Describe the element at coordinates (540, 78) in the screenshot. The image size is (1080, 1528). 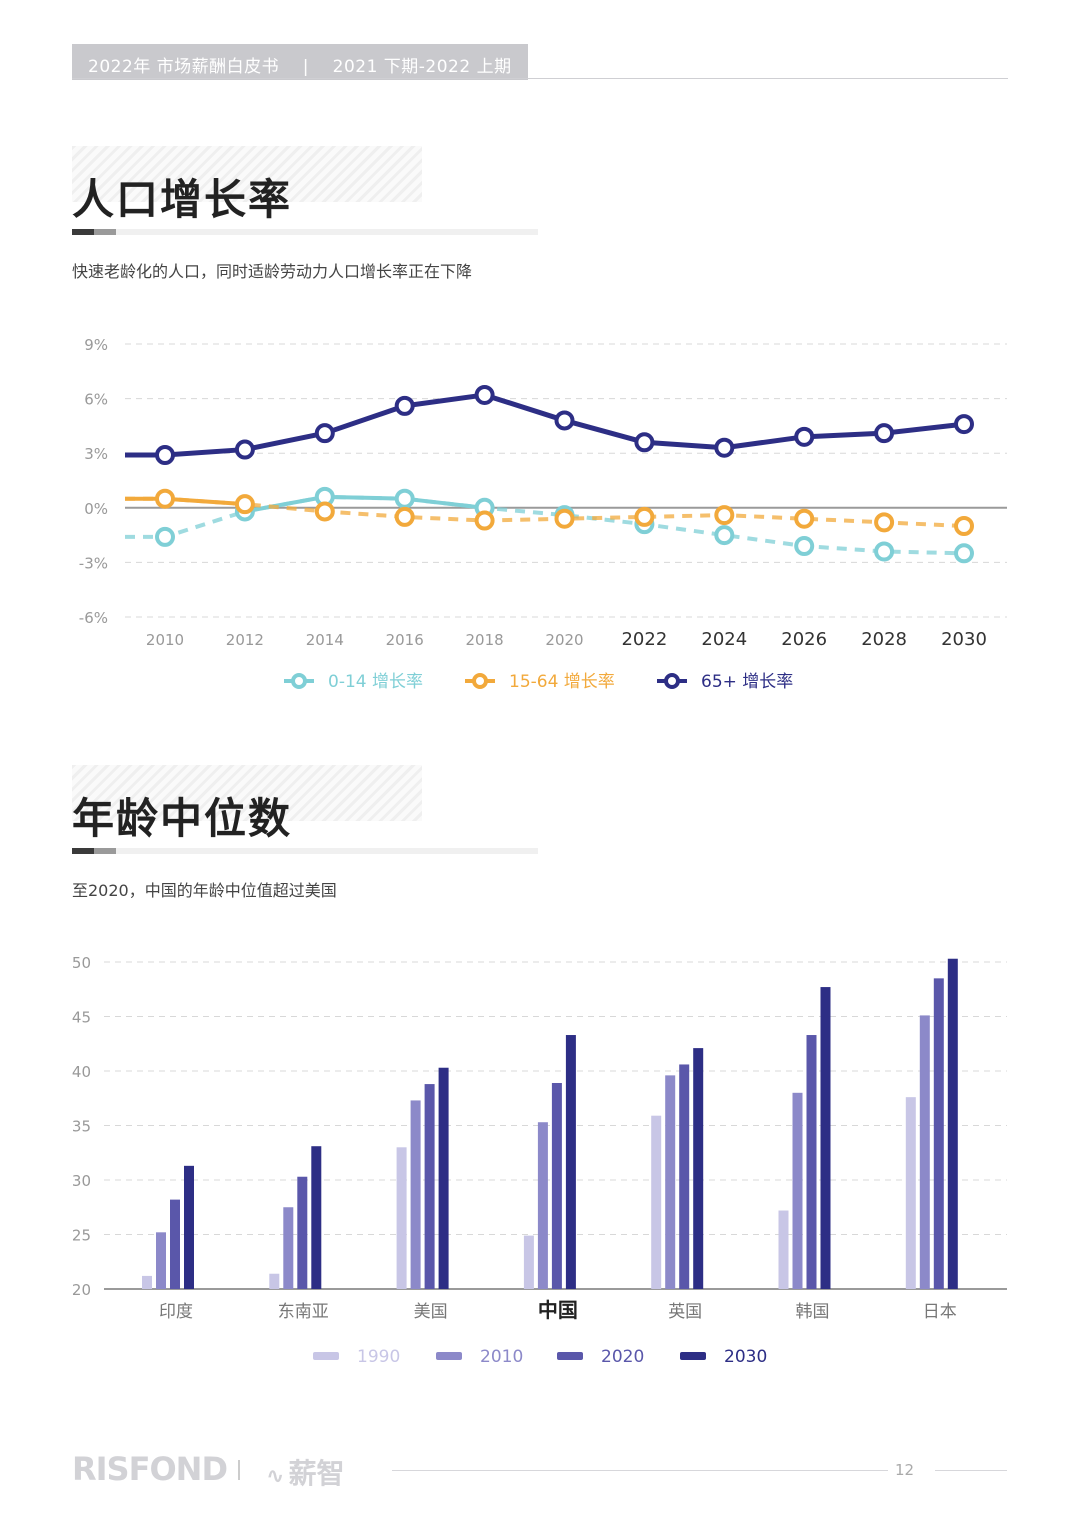
I see `header-divider` at that location.